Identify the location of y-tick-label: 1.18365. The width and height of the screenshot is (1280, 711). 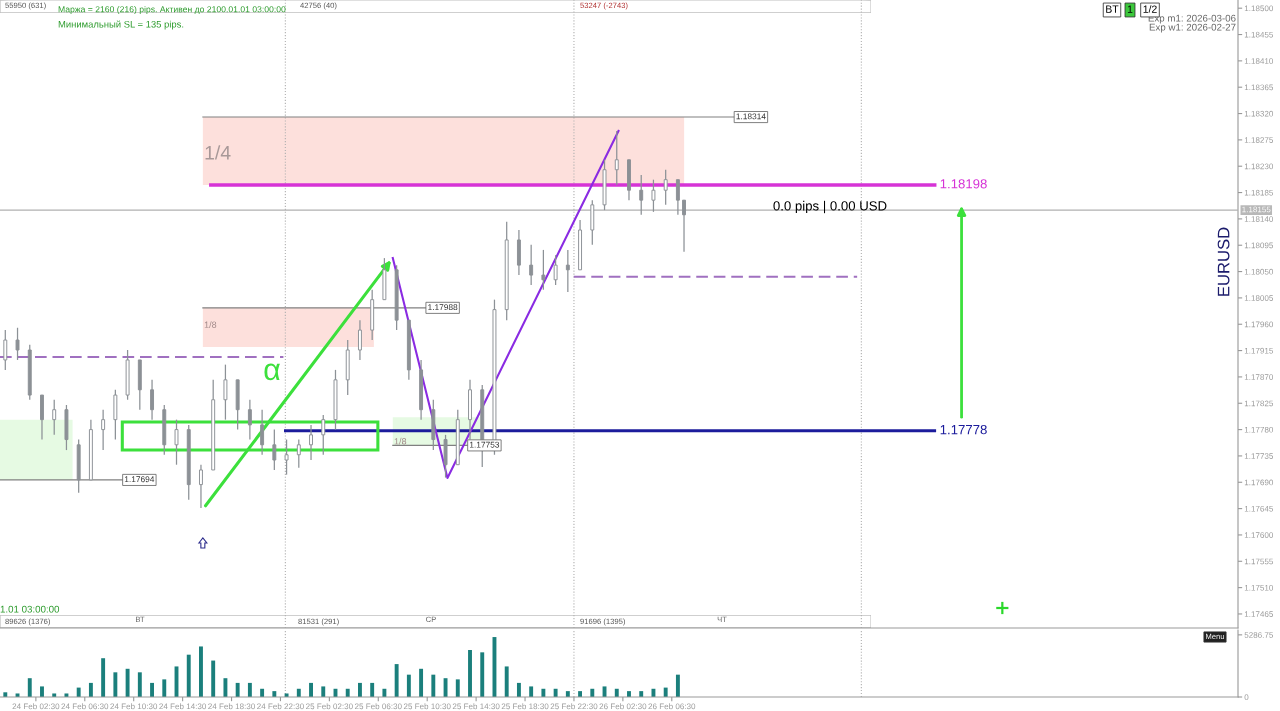
(1259, 87).